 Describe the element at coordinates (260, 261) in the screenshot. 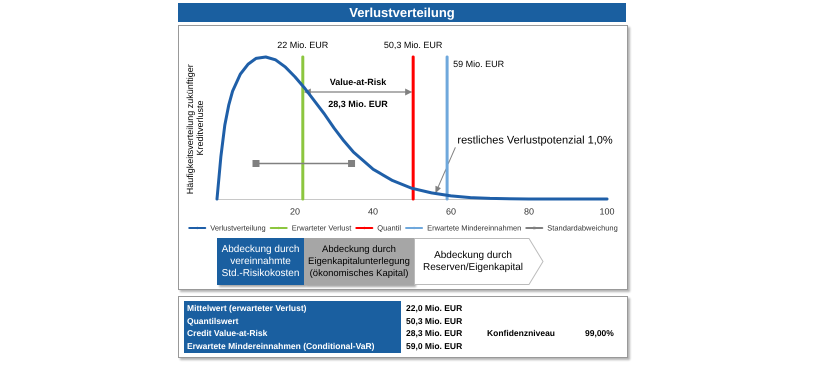

I see `text: Abdeckung durch vereinnahmte Std.-Risikokosten` at that location.